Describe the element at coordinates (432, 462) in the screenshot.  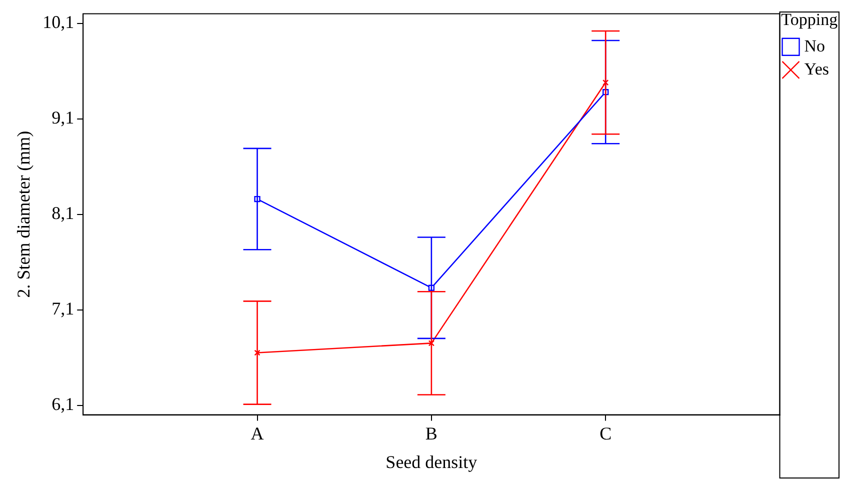
I see `x-axis-title: Seed density` at that location.